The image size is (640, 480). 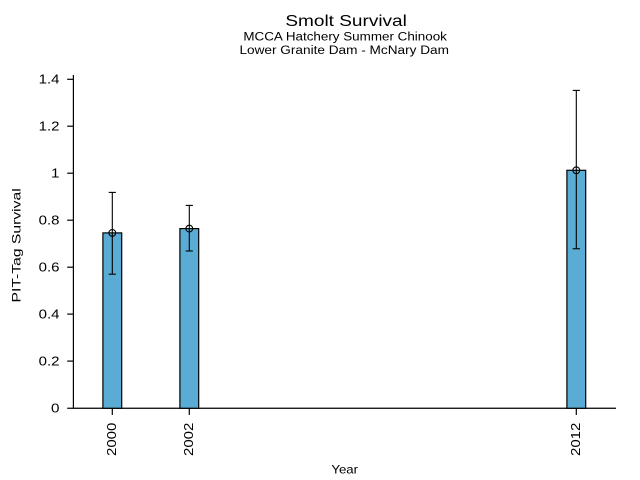 What do you see at coordinates (55, 173) in the screenshot?
I see `svg-text: 1` at bounding box center [55, 173].